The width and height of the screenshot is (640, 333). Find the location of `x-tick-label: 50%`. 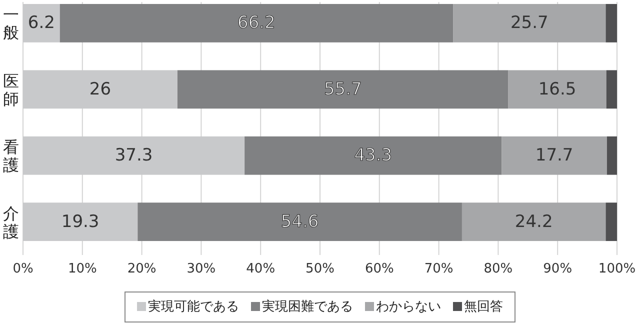

x-tick-label: 50% is located at coordinates (320, 268).